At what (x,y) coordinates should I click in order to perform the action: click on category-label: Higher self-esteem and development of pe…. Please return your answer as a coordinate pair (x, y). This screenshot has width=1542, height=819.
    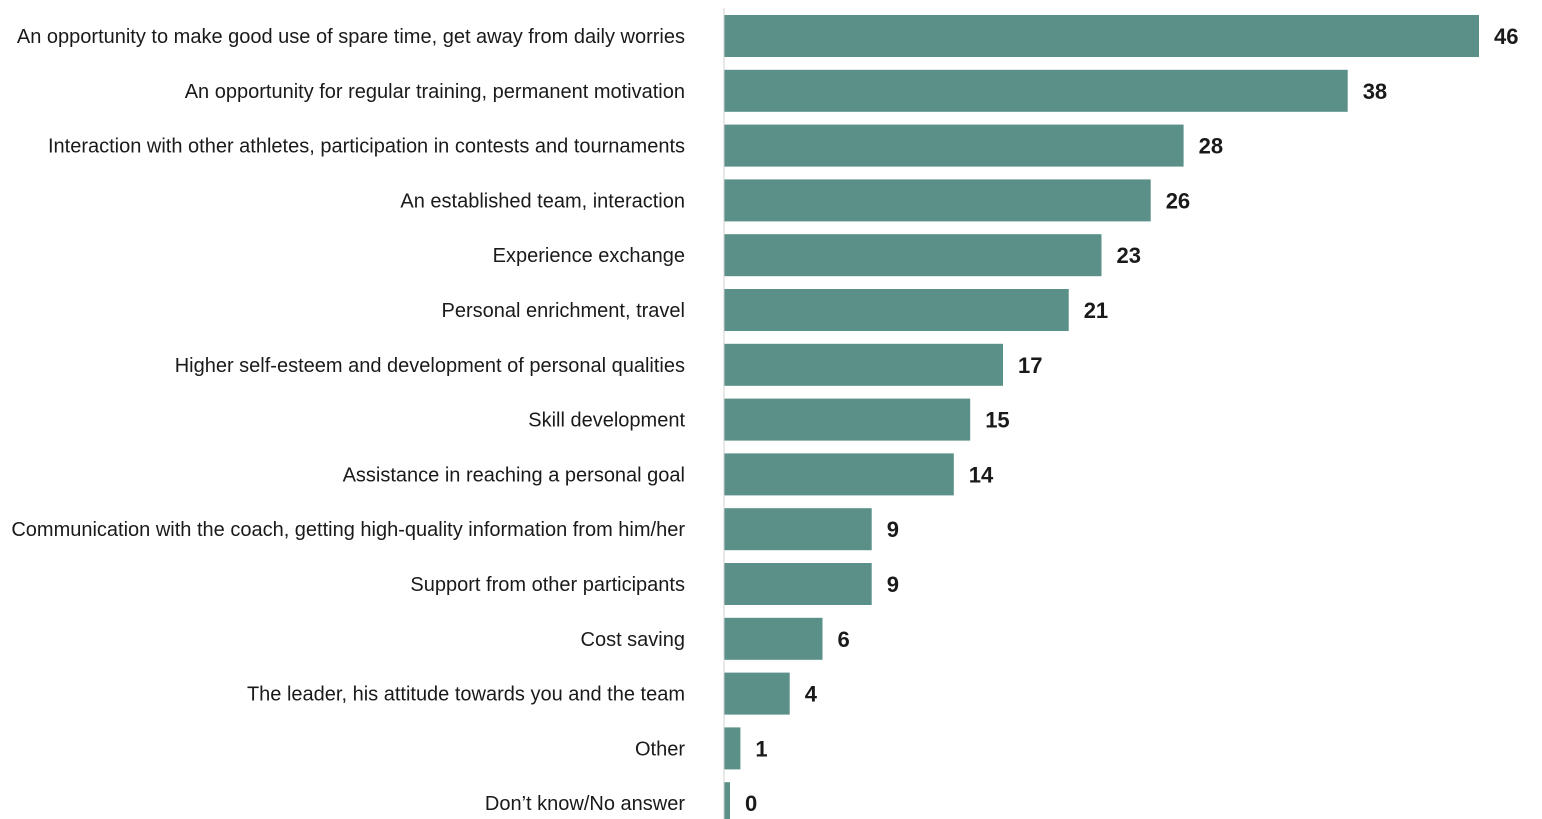
    Looking at the image, I should click on (430, 366).